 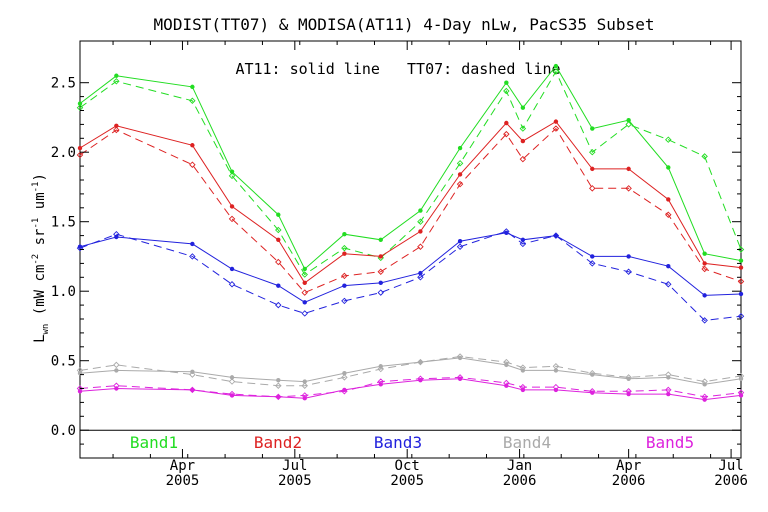 I want to click on y-axis-exp-sr: -1, so click(x=36, y=223).